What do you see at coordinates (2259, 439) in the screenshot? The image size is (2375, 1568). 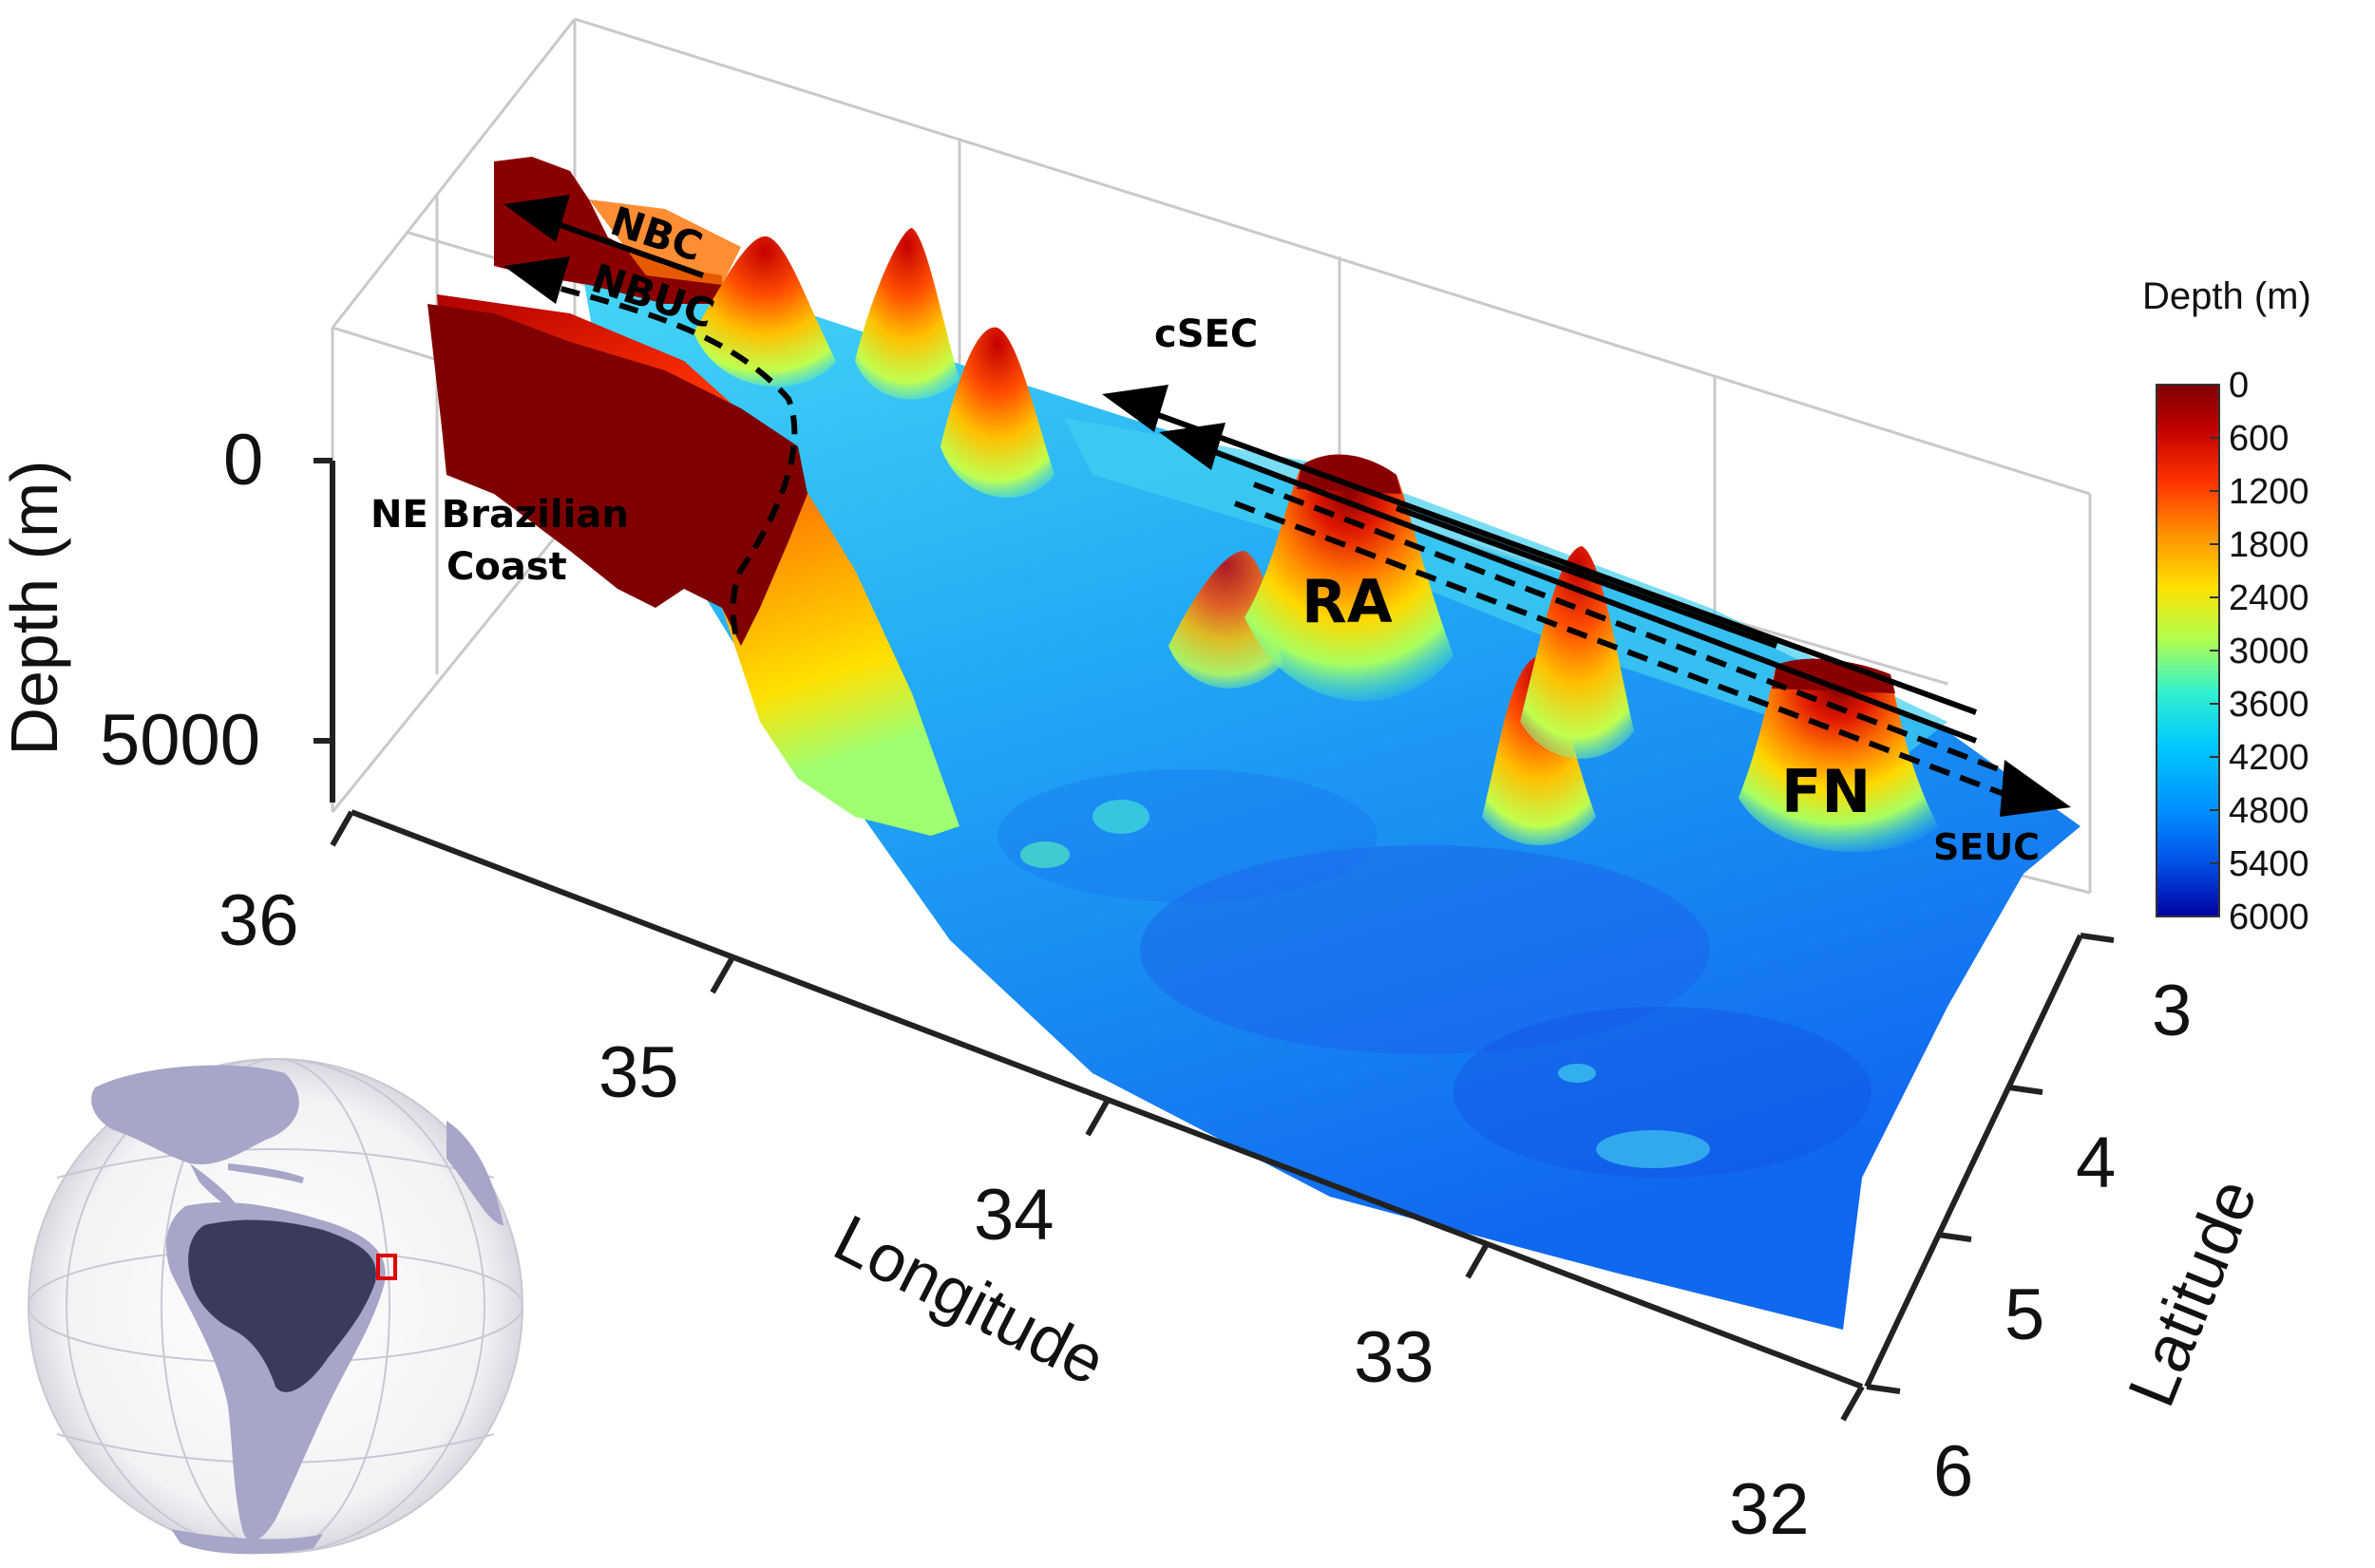 I see `colorbar-tick-label: 600` at bounding box center [2259, 439].